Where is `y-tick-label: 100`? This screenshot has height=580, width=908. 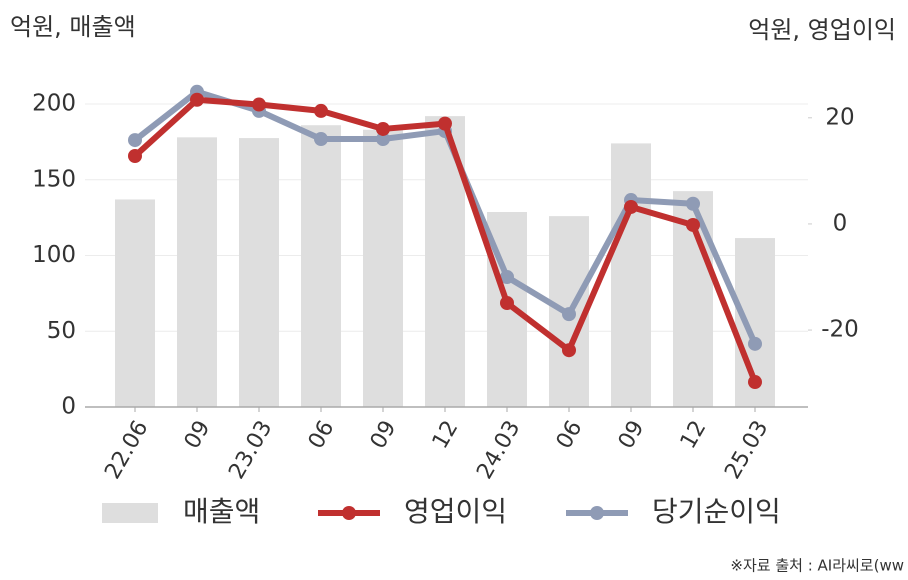 y-tick-label: 100 is located at coordinates (54, 255).